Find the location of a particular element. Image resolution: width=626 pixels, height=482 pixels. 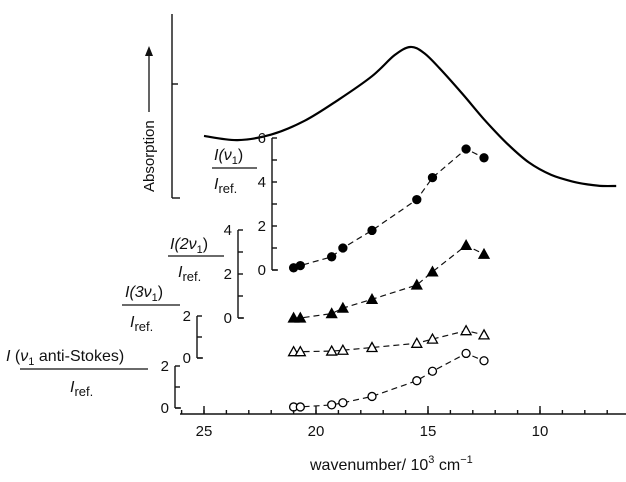

y-label-antistokes: I (ν1 anti-Stokes) Iref. is located at coordinates (77, 373).